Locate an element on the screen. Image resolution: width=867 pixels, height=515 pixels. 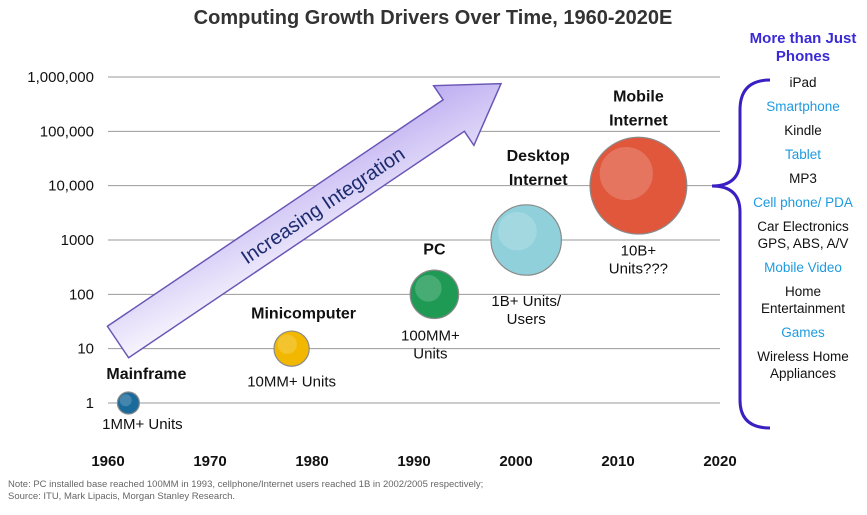
mobile-internet-name-label: Internet is located at coordinates (638, 121).